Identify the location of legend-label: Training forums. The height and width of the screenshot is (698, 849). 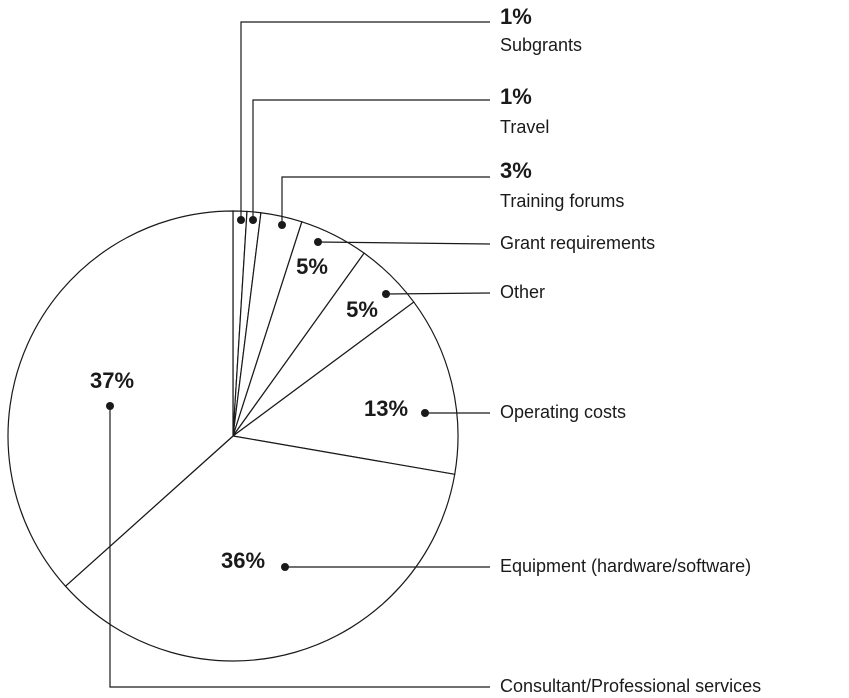
(562, 201).